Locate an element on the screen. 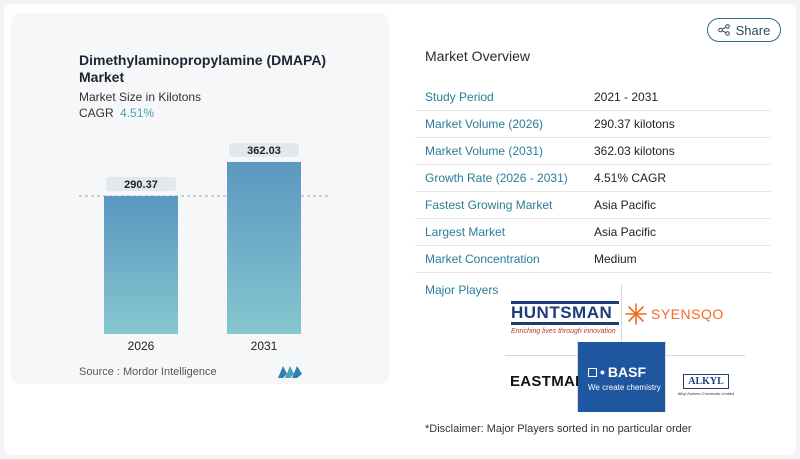 The image size is (800, 459). overview-row: Market Volume (2031) 362.03 kilotons is located at coordinates (593, 151).